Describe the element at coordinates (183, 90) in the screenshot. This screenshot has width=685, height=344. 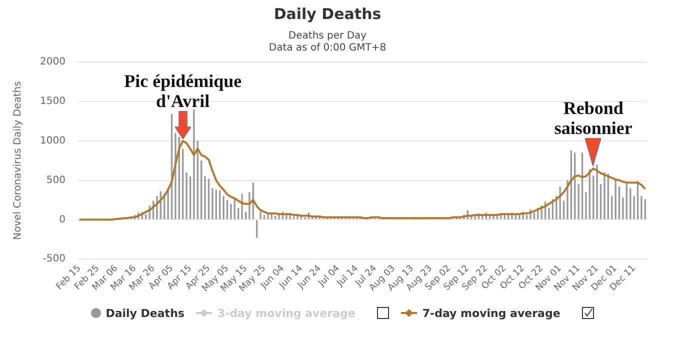
I see `annotation: Pic épidémique d'Avril` at that location.